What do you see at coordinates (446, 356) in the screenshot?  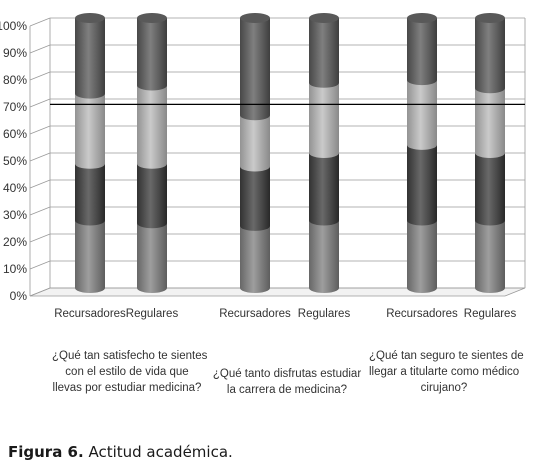 I see `question-3-line-1: ¿Qué tan seguro te sientes de` at bounding box center [446, 356].